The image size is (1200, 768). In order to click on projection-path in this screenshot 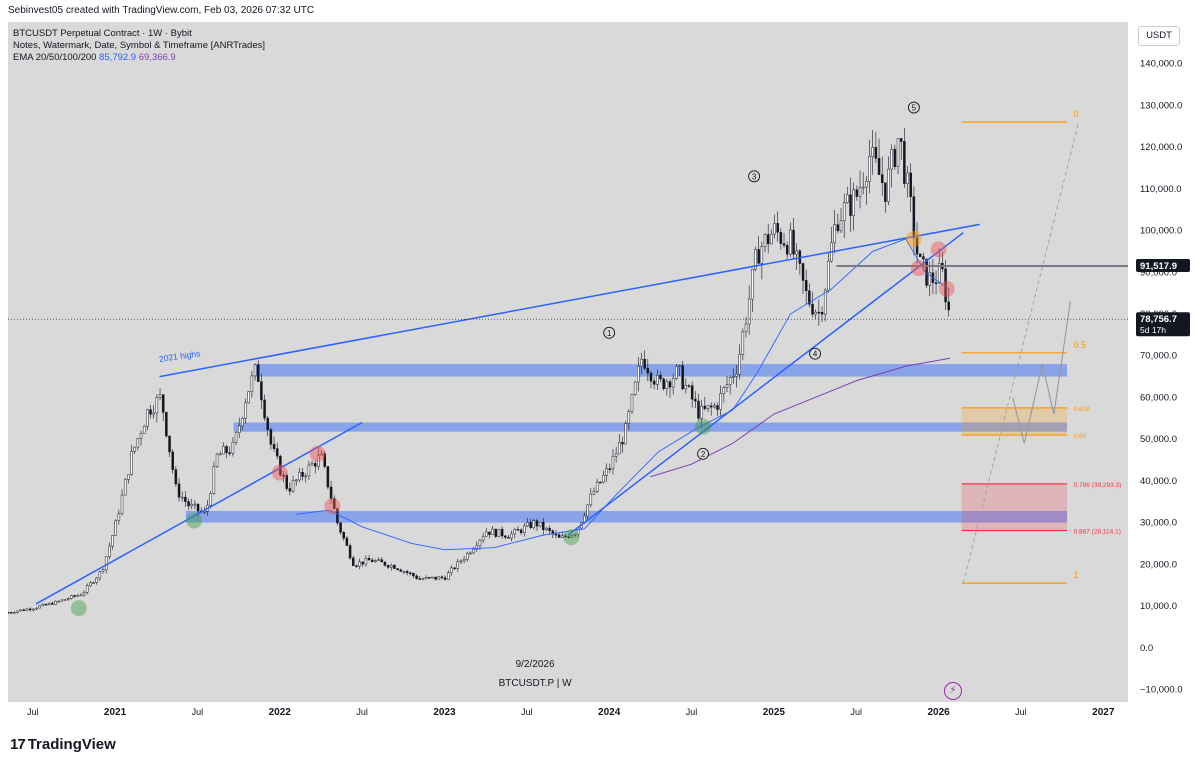, I will do `click(1041, 372)`.